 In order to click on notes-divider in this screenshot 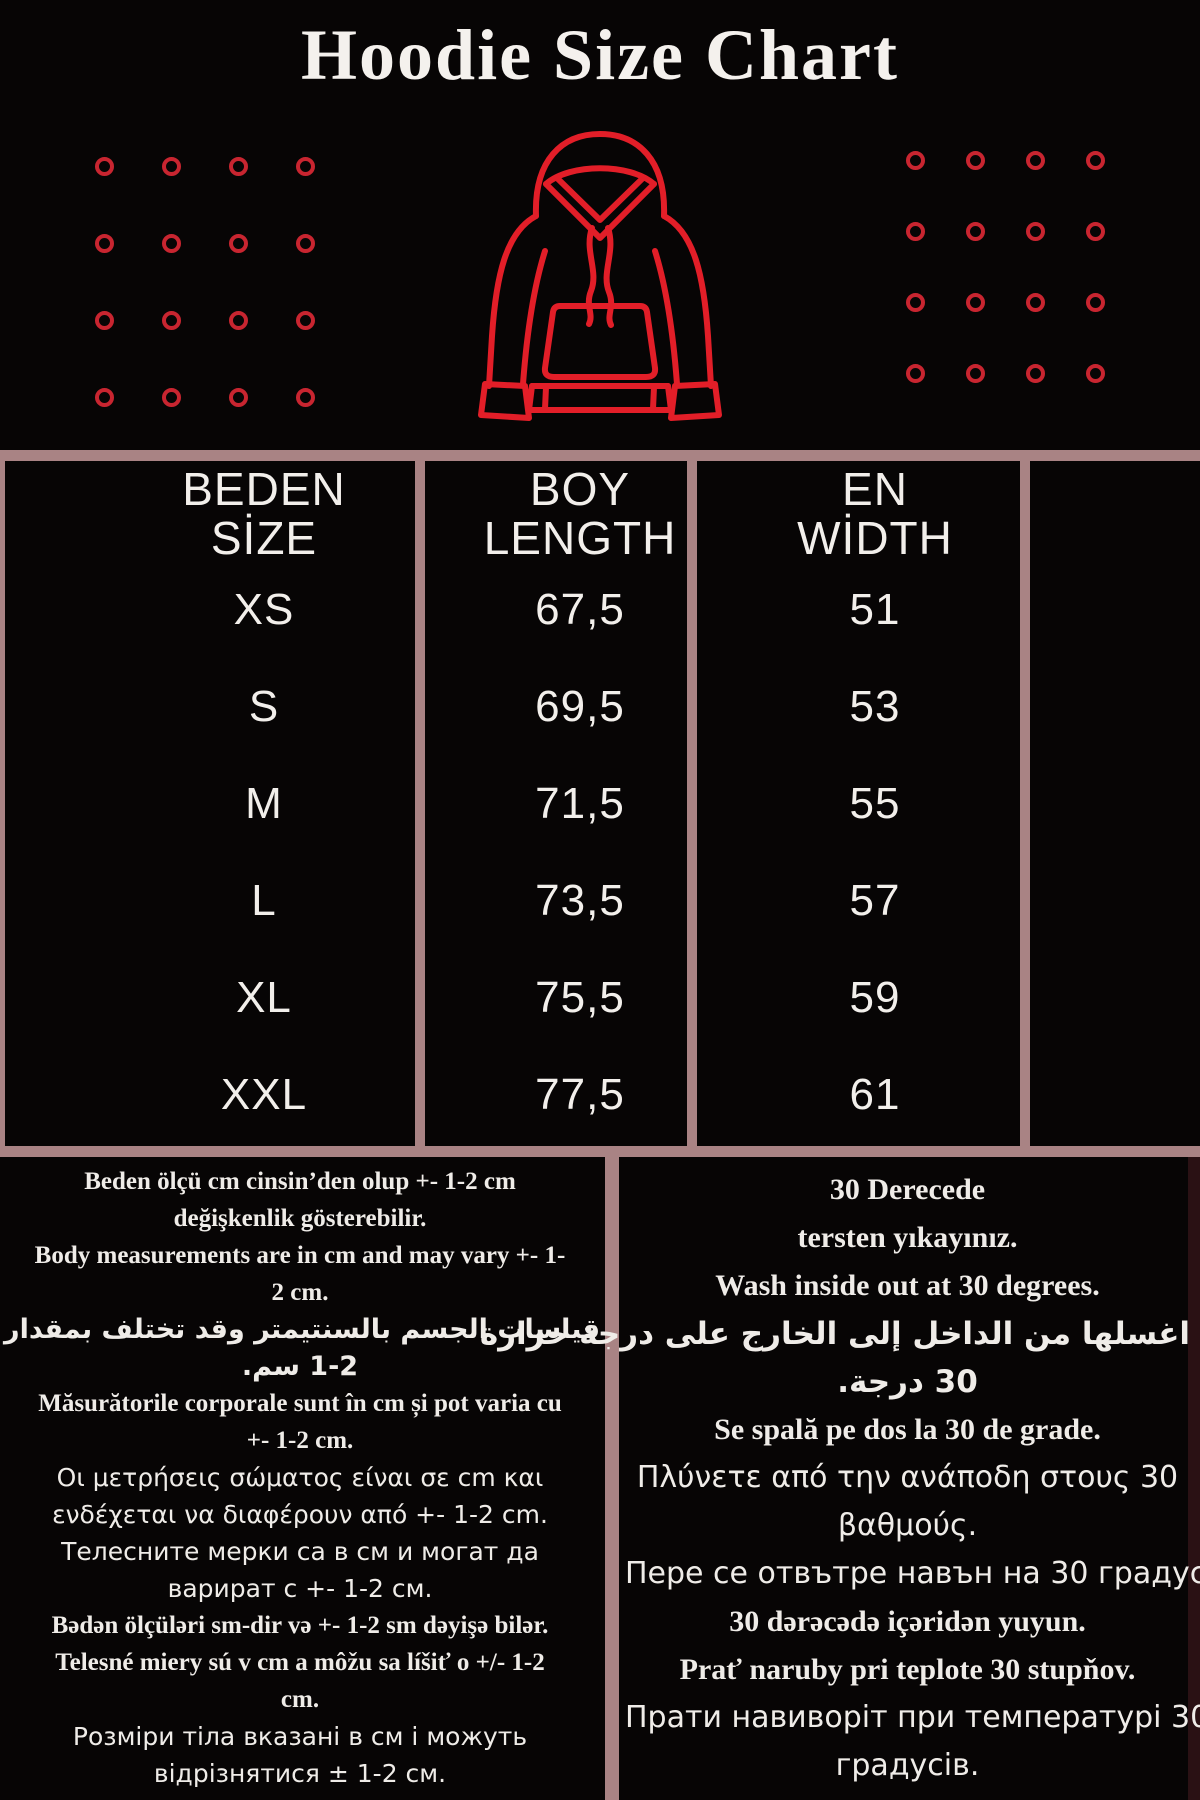, I will do `click(612, 1478)`.